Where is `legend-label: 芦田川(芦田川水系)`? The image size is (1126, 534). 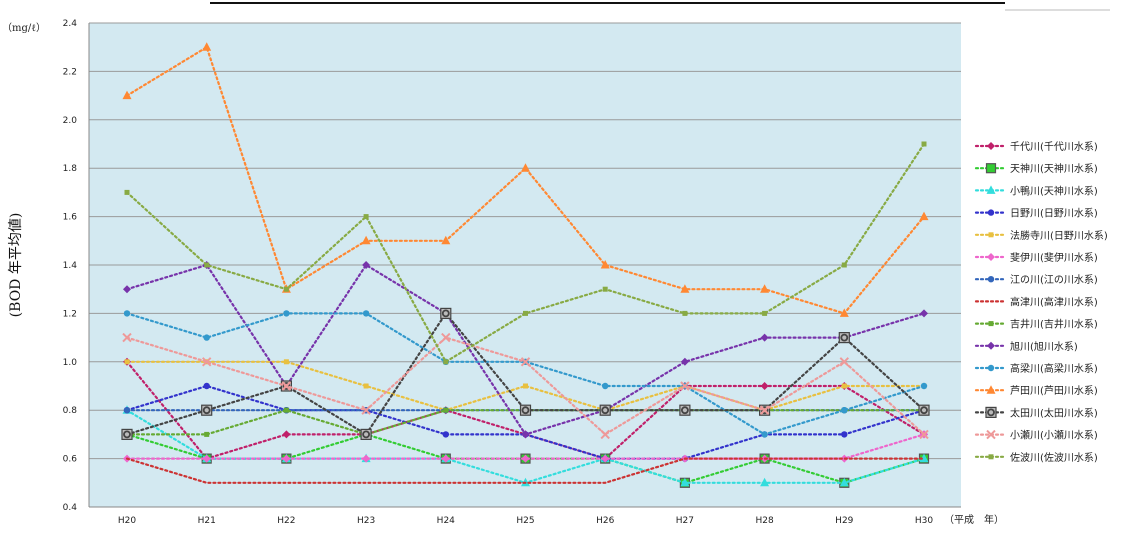
legend-label: 芦田川(芦田川水系) is located at coordinates (1054, 391).